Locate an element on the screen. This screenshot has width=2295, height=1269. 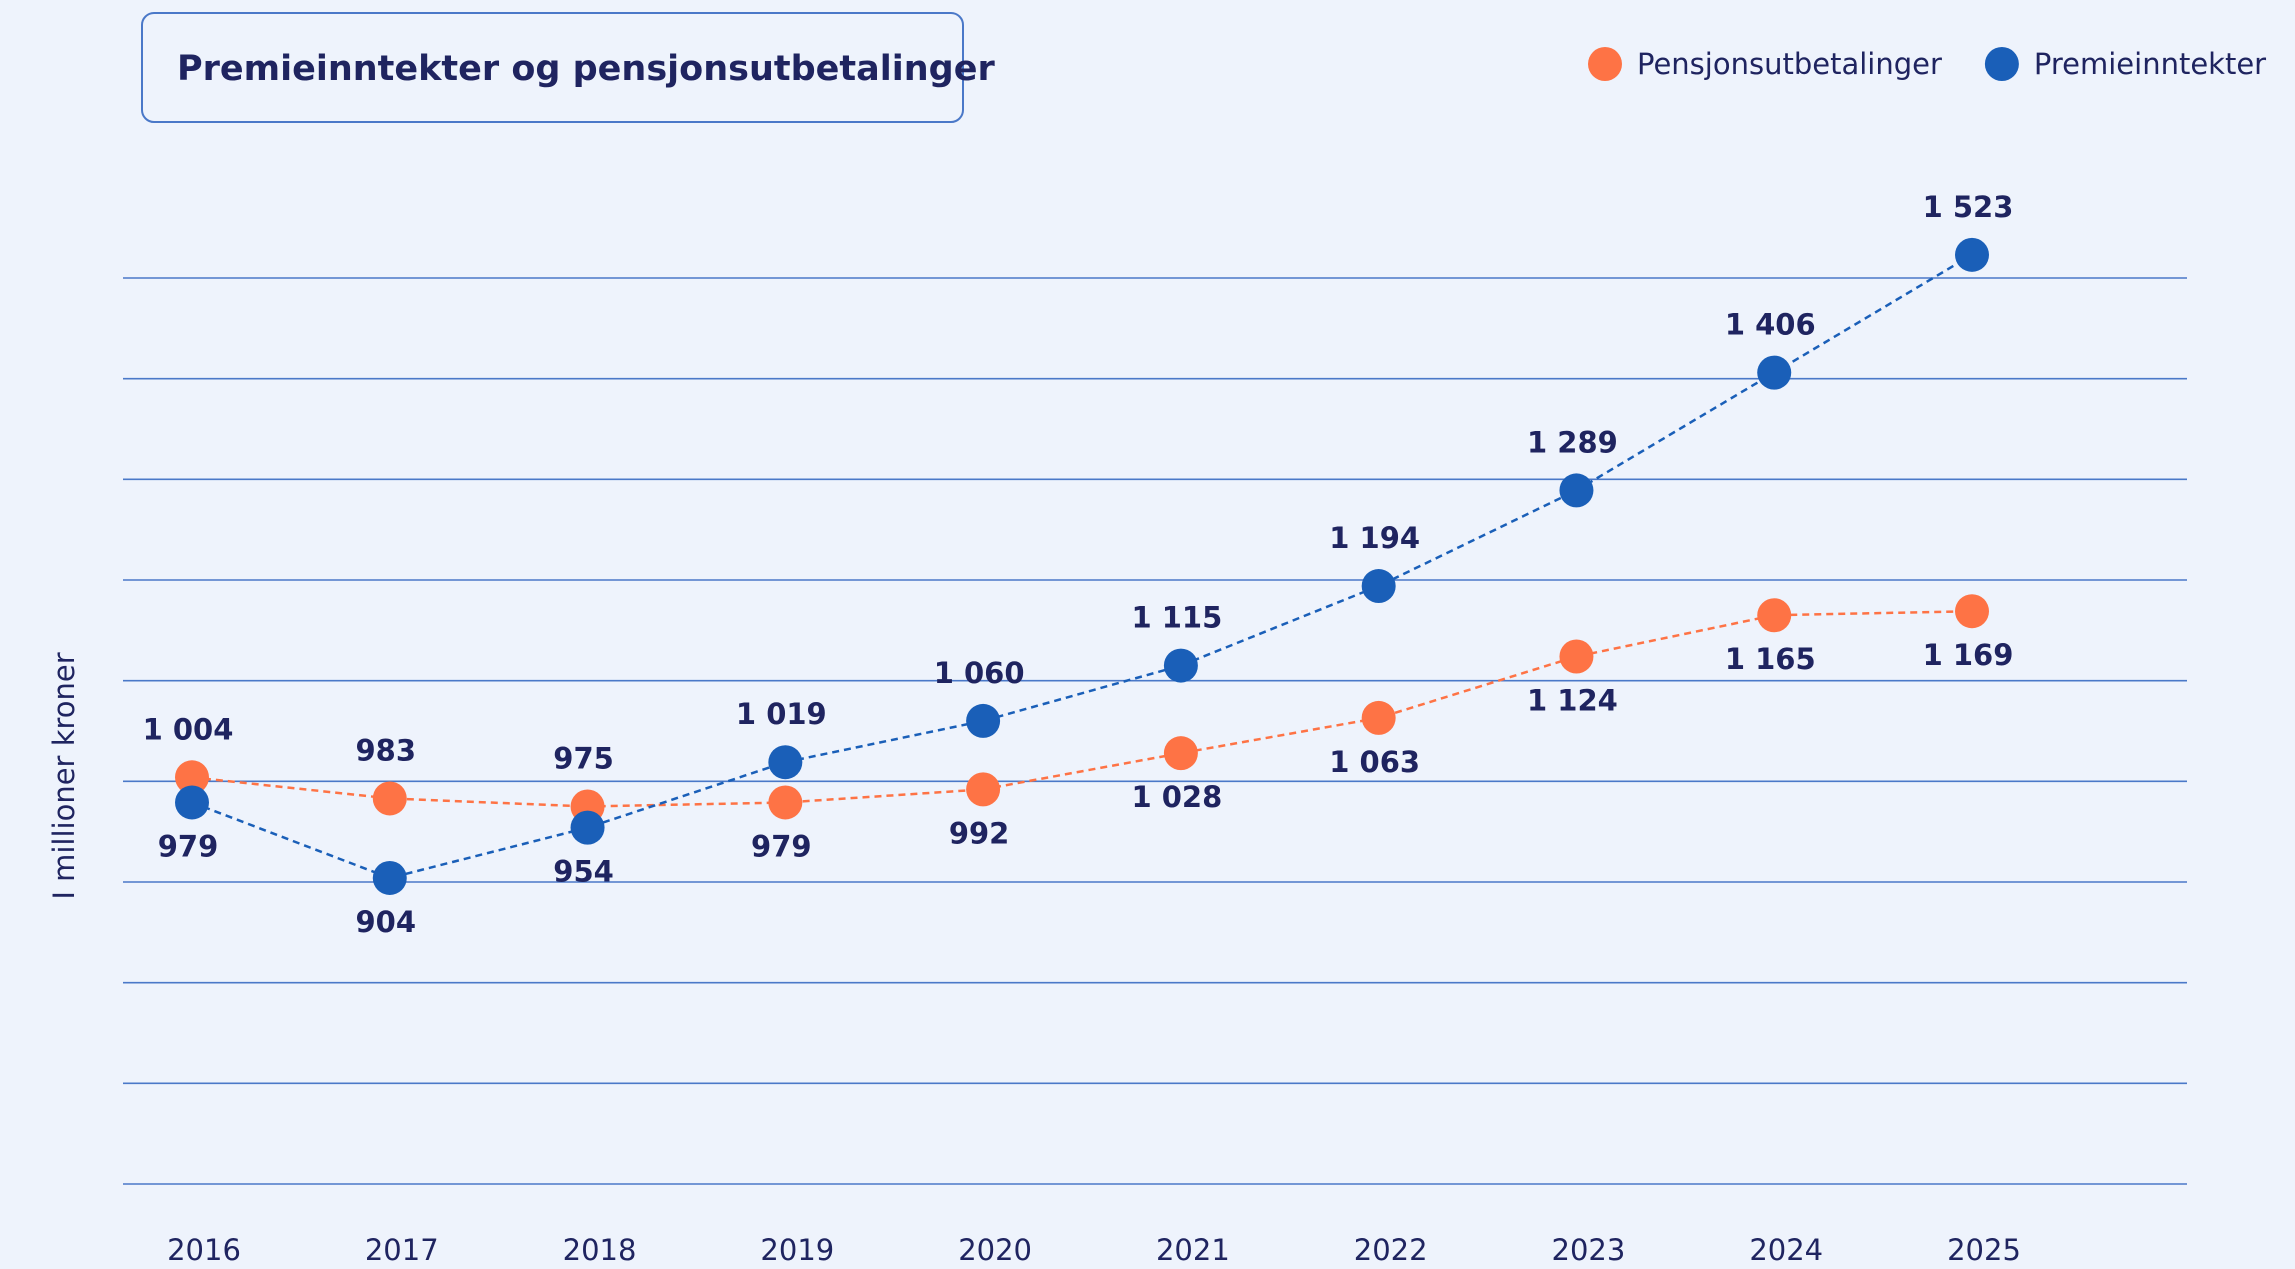
data-label: 1 004 is located at coordinates (188, 729).